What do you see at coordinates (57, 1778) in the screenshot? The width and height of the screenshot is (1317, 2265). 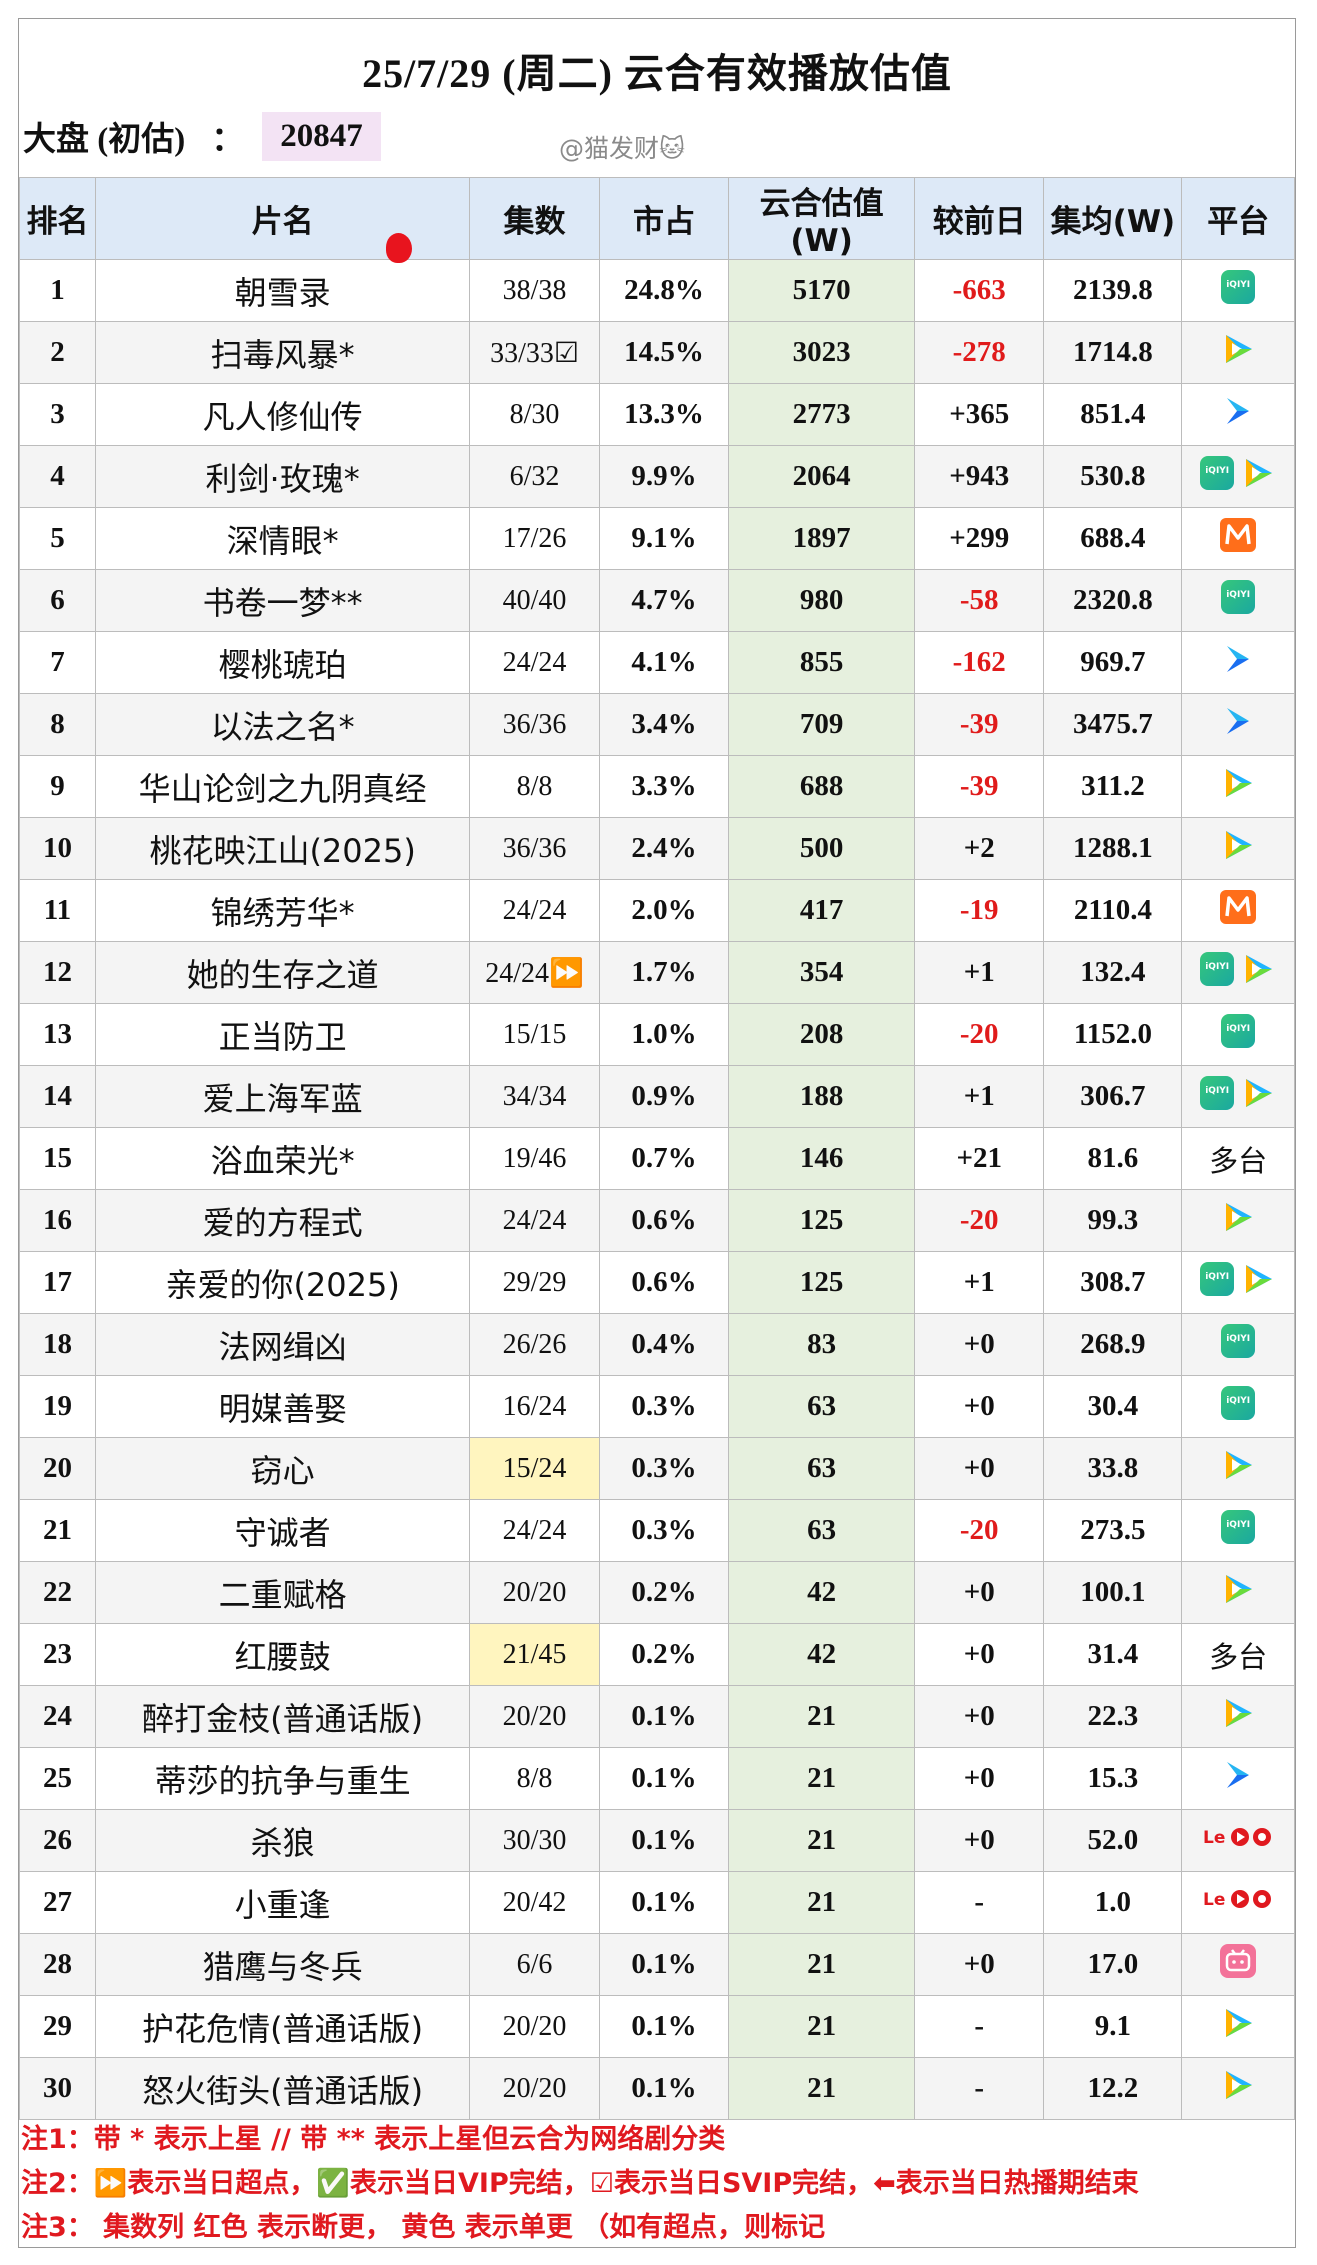 I see `rank-cell: 25` at bounding box center [57, 1778].